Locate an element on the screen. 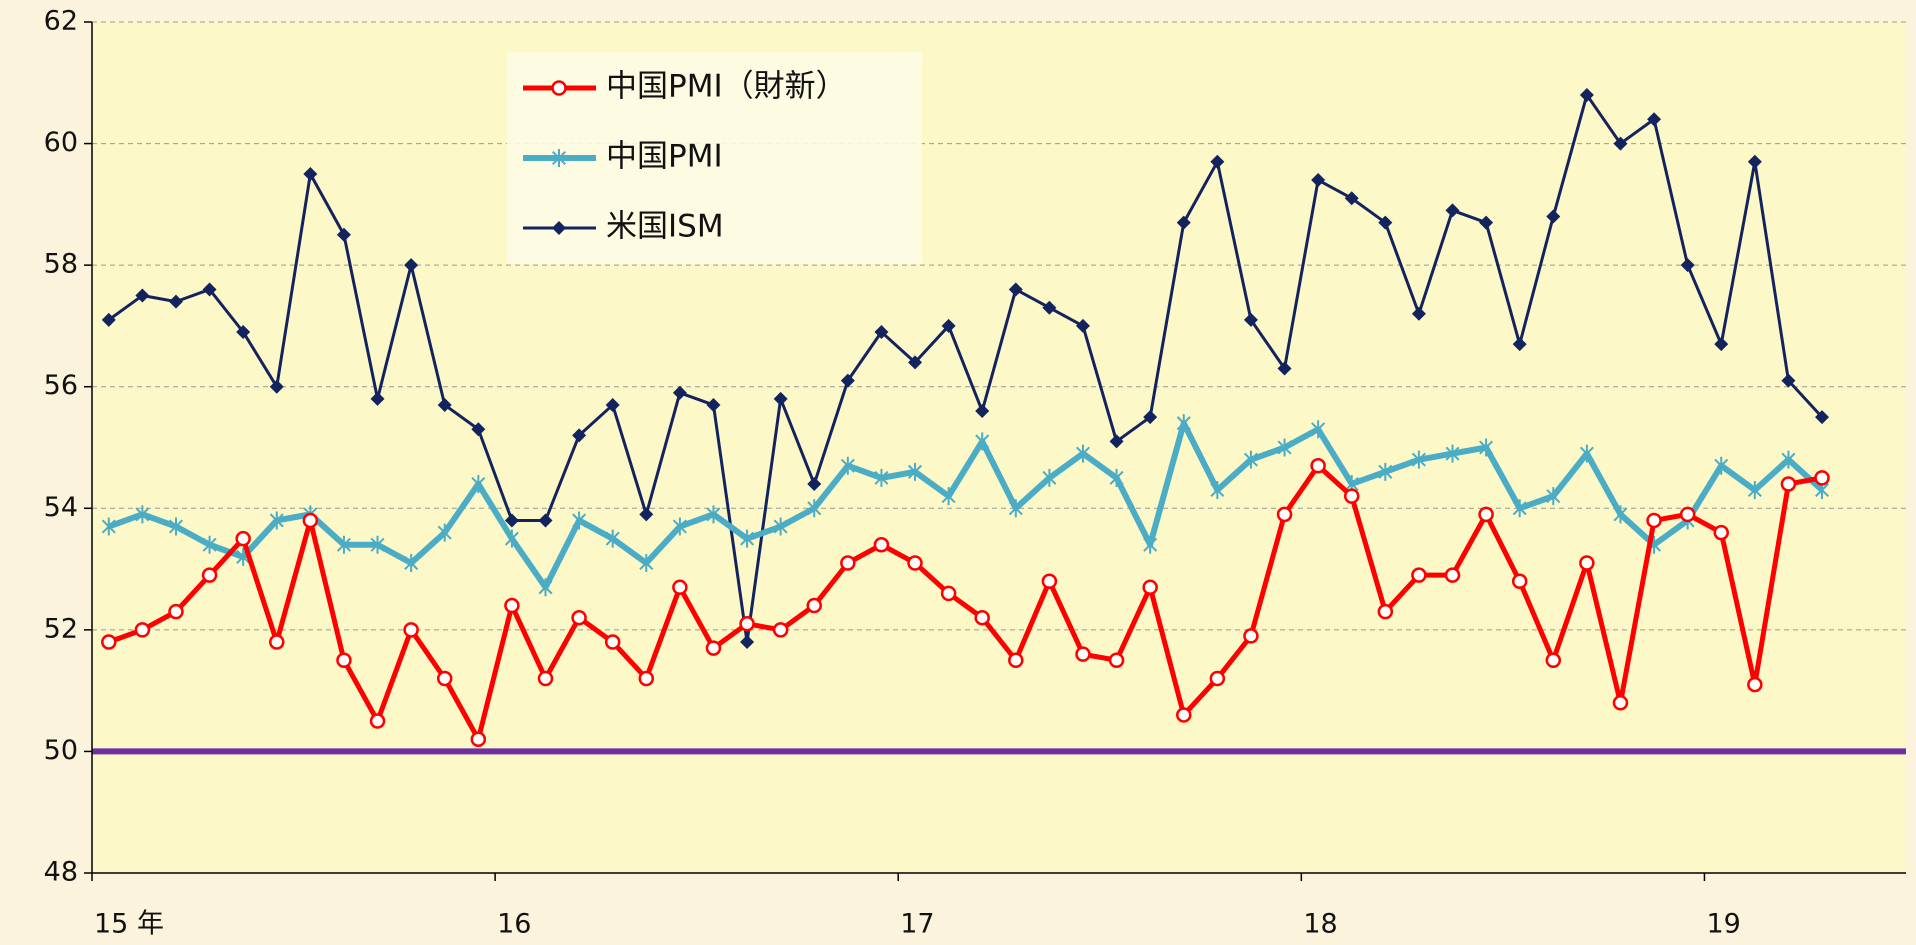 This screenshot has height=945, width=1916. legend: 中国PMI（財新） 中国PMI 米国ISM is located at coordinates (714, 158).